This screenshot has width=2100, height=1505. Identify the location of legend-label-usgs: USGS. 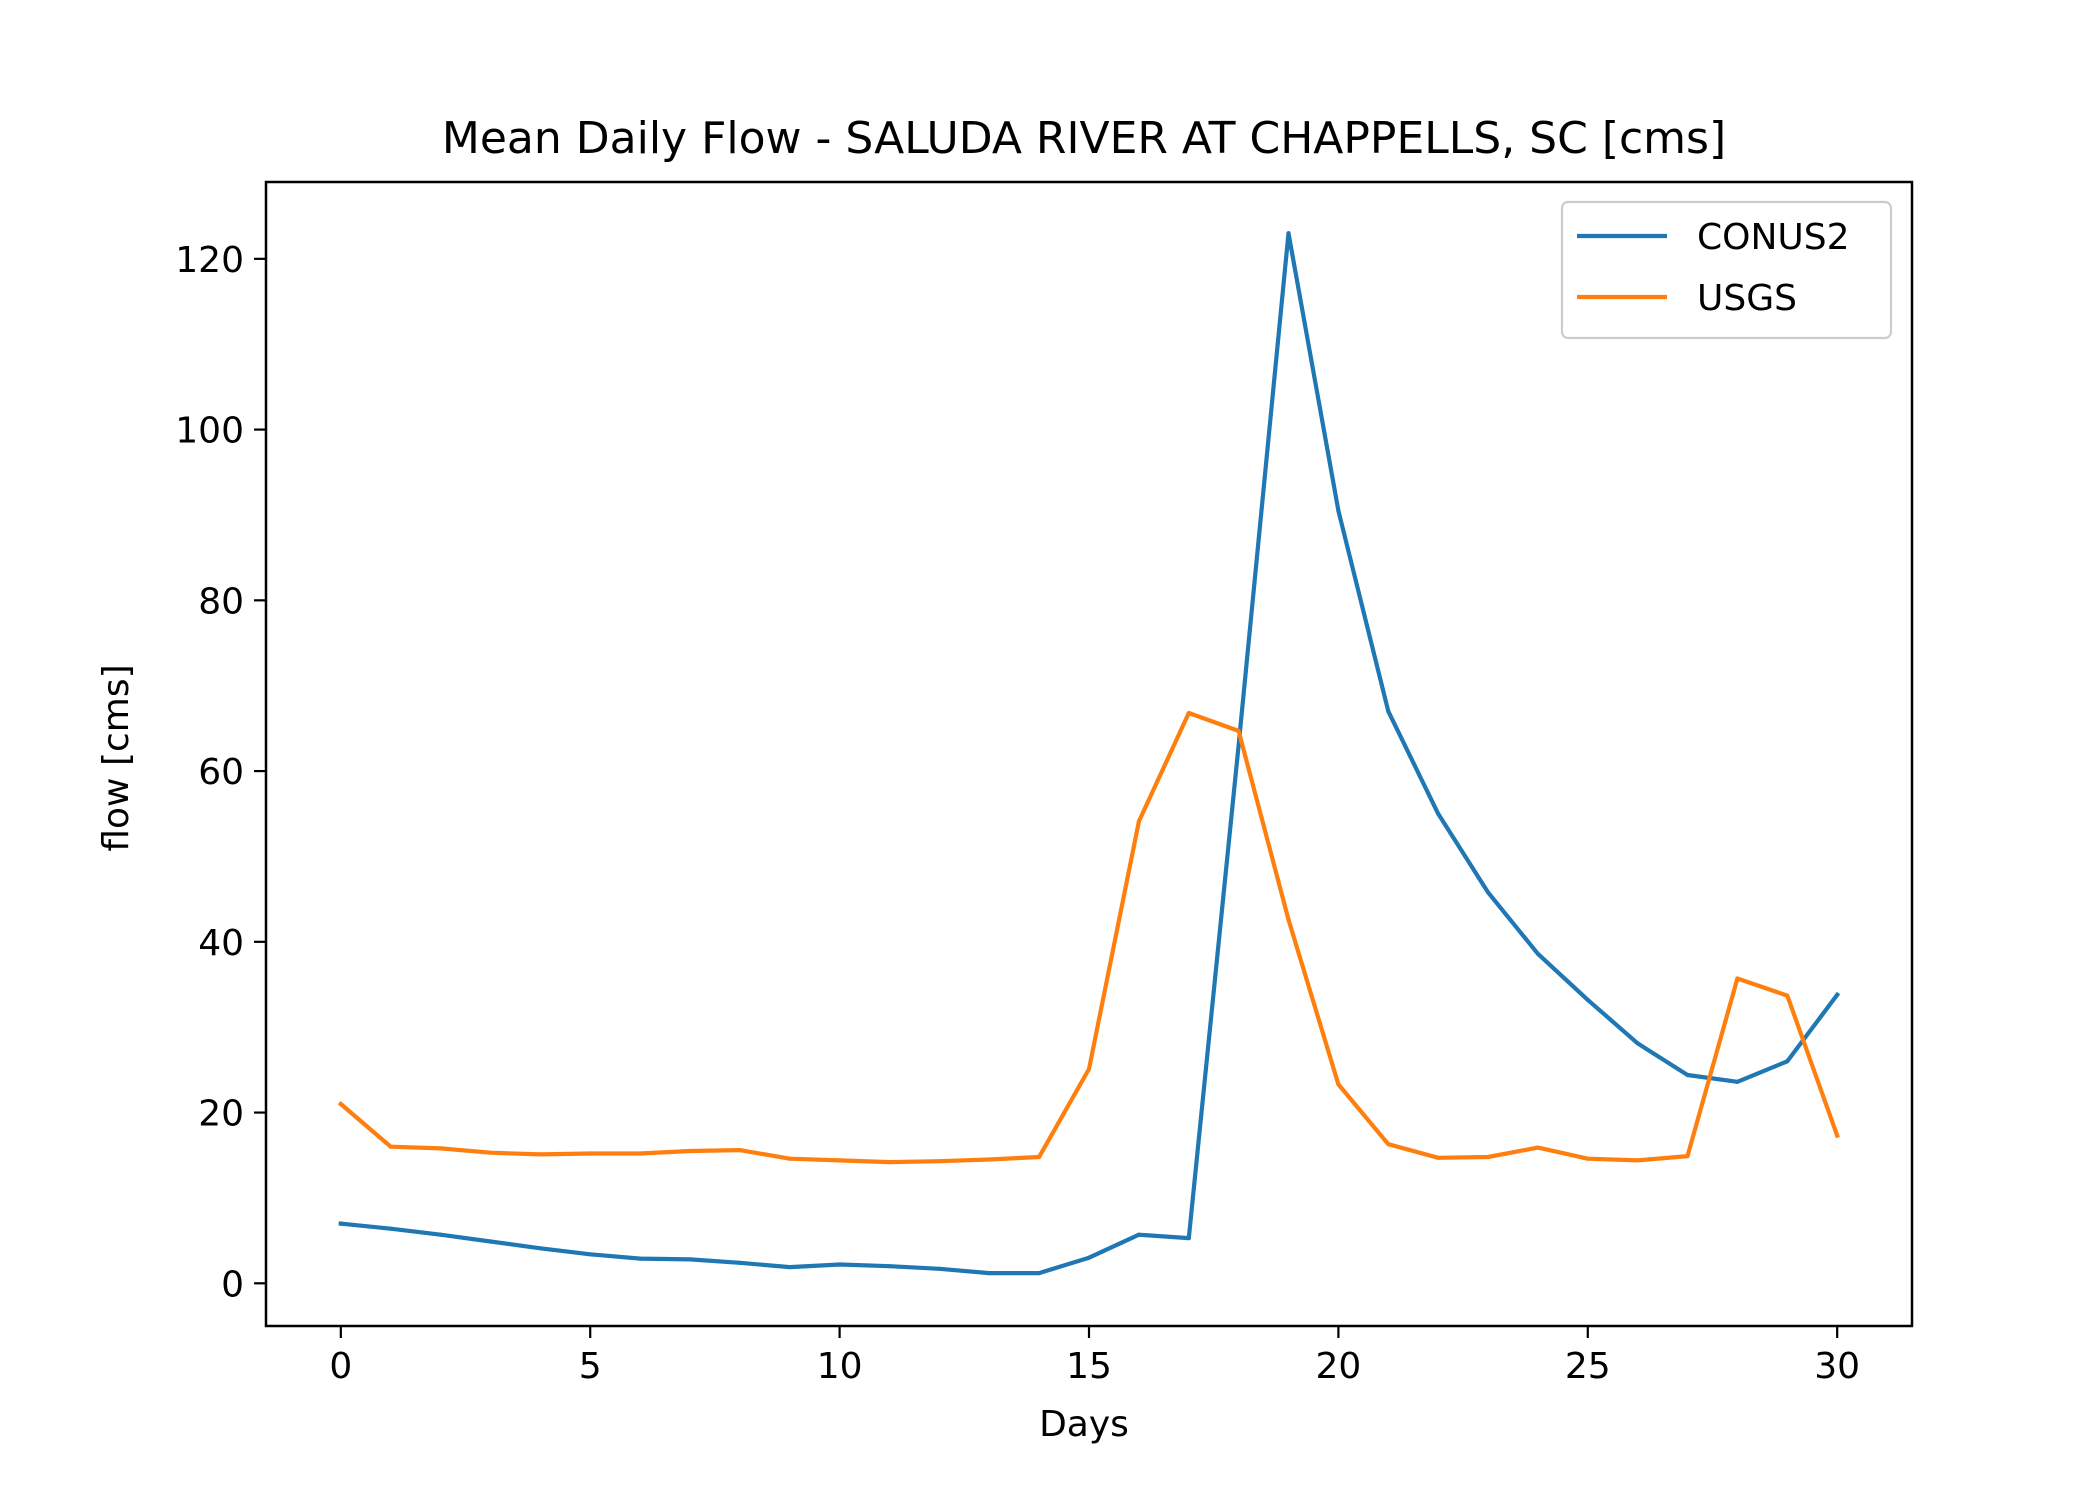
(1747, 298).